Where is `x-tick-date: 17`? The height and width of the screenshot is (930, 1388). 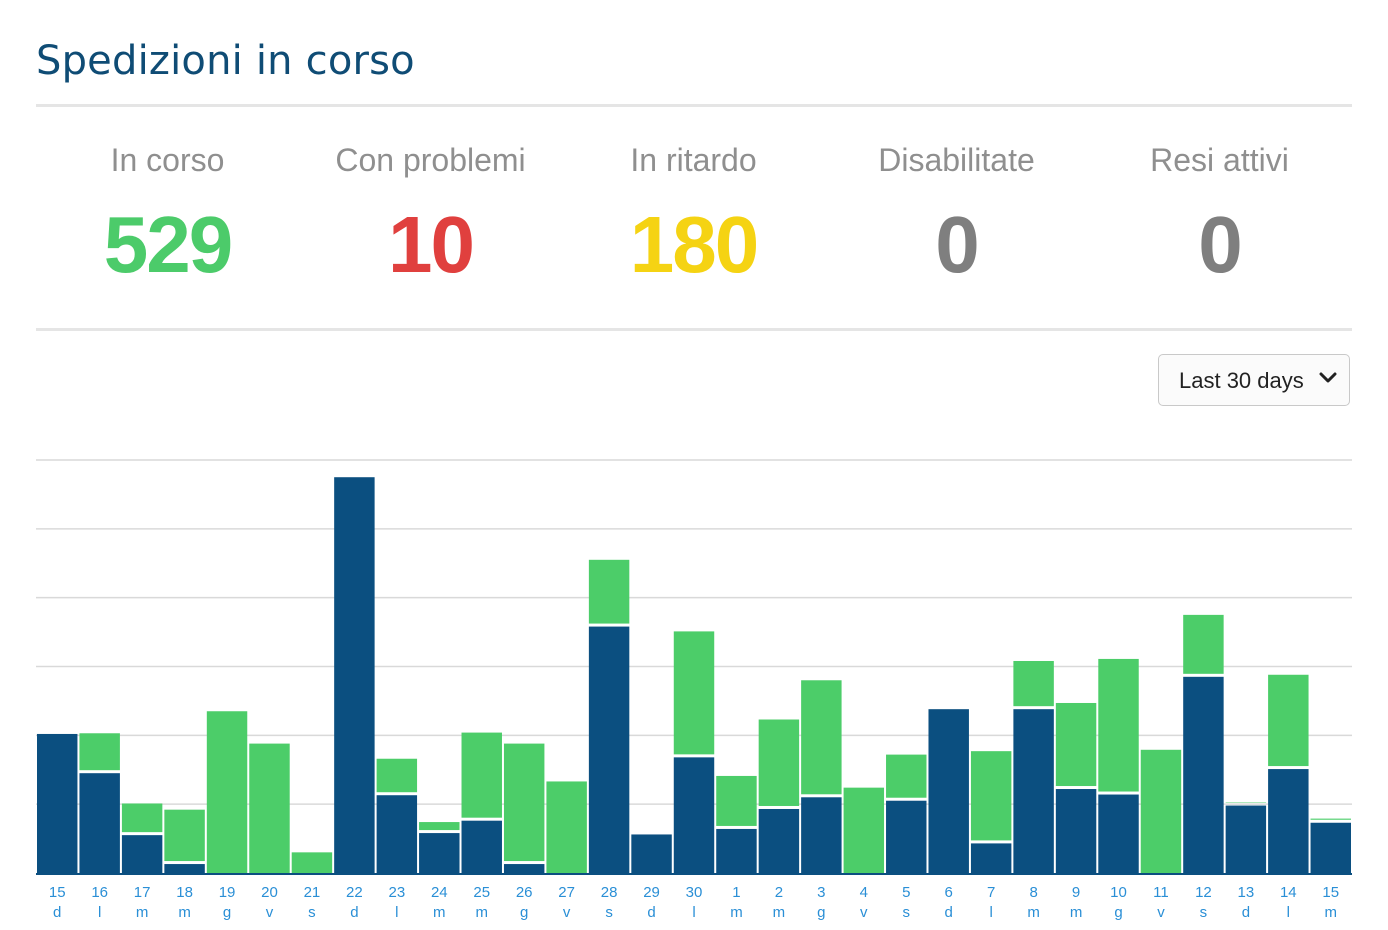
x-tick-date: 17 is located at coordinates (142, 892).